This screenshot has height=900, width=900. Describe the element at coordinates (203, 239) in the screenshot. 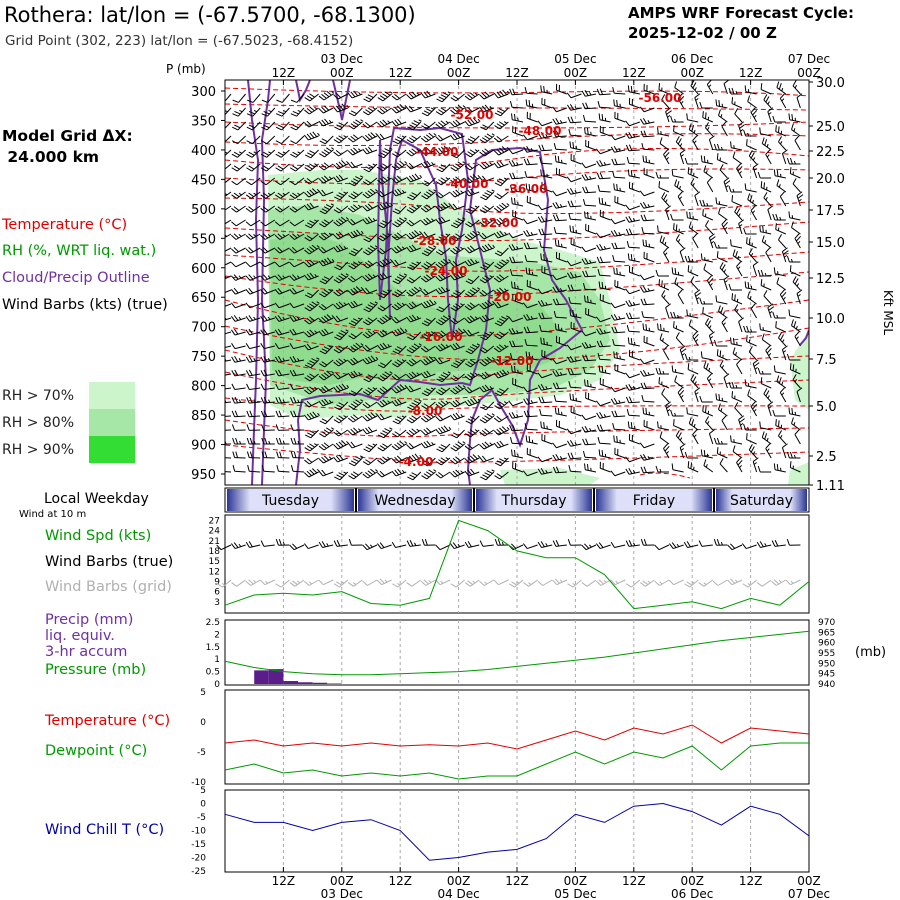

I see `pressure-tick: 550` at that location.